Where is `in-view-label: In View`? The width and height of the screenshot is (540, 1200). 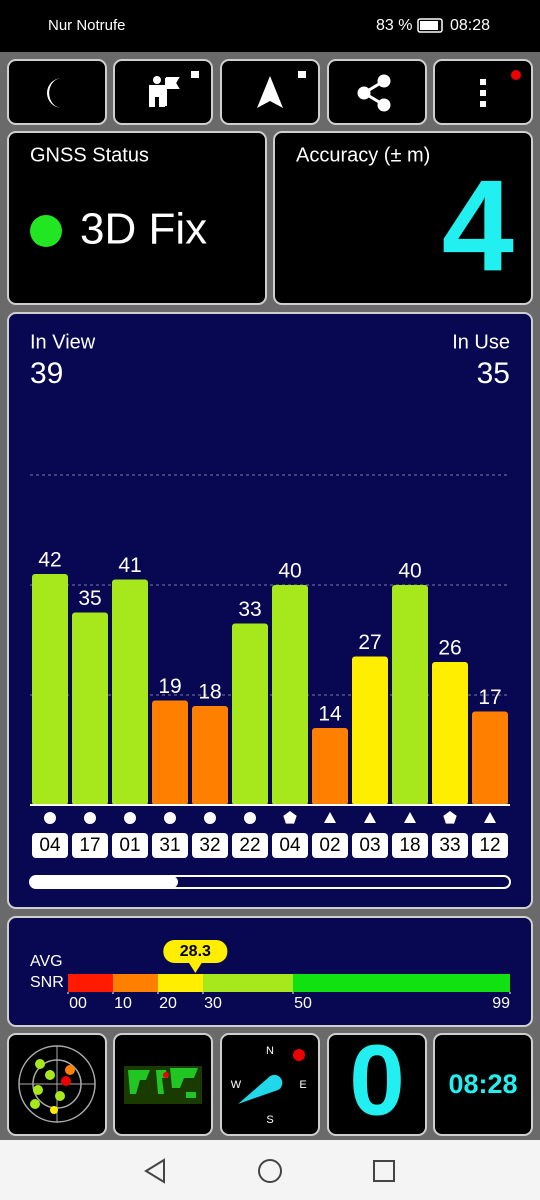 in-view-label: In View is located at coordinates (63, 342).